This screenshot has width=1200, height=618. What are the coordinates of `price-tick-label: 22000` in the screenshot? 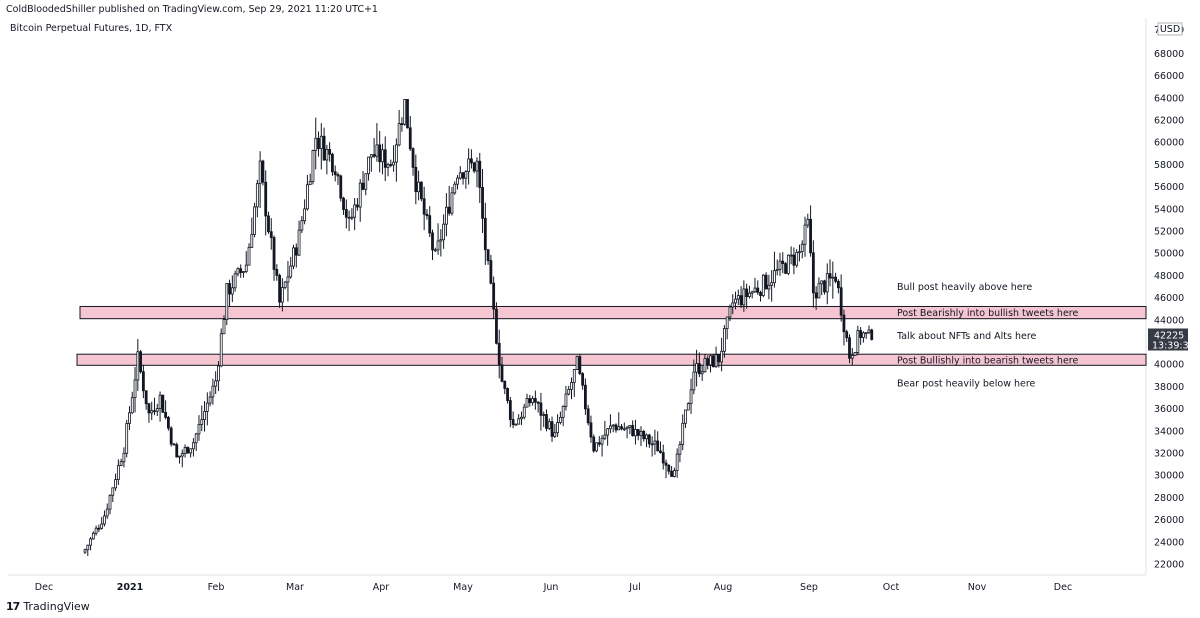 It's located at (1169, 565).